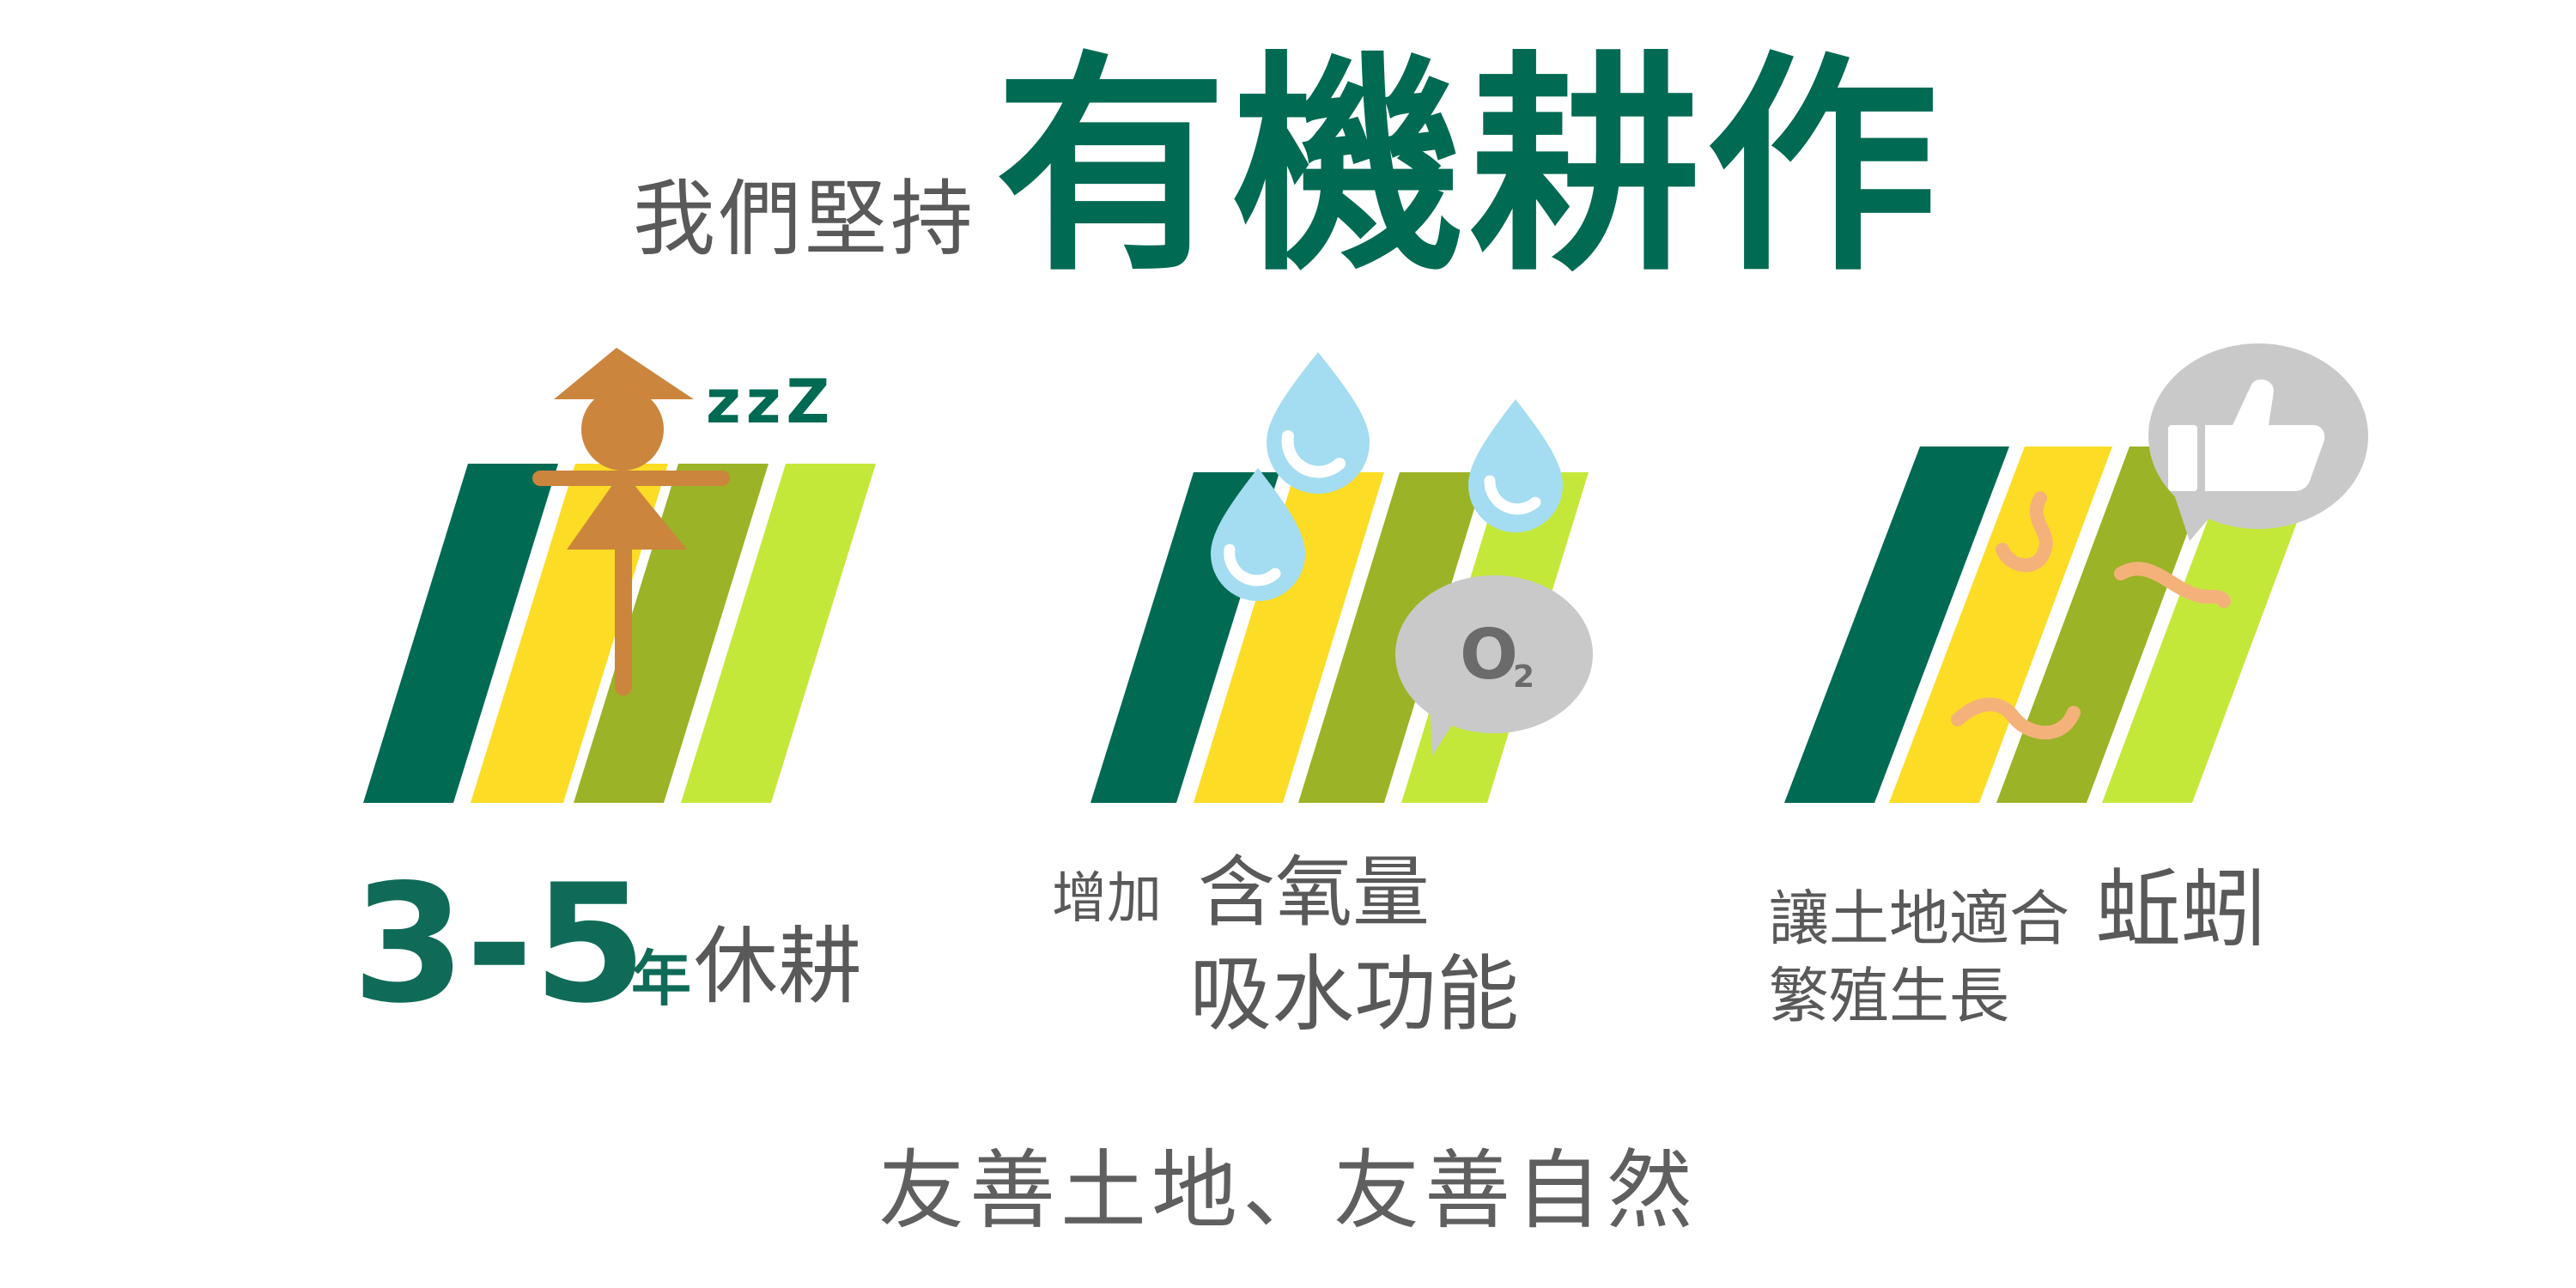 The width and height of the screenshot is (2576, 1288). What do you see at coordinates (1889, 996) in the screenshot?
I see `breeding-text: 繁殖生長` at bounding box center [1889, 996].